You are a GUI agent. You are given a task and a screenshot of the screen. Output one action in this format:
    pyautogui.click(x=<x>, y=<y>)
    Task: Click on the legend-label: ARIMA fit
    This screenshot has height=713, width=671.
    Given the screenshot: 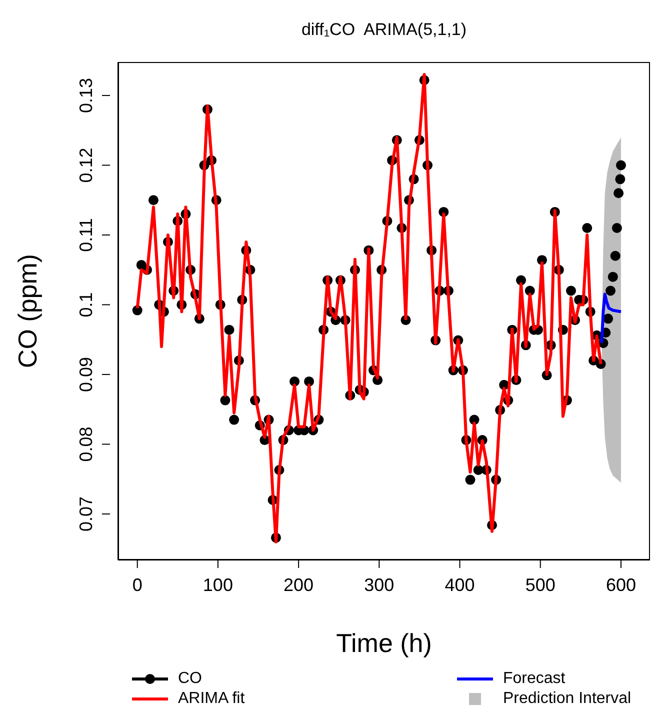 What is the action you would take?
    pyautogui.click(x=211, y=699)
    